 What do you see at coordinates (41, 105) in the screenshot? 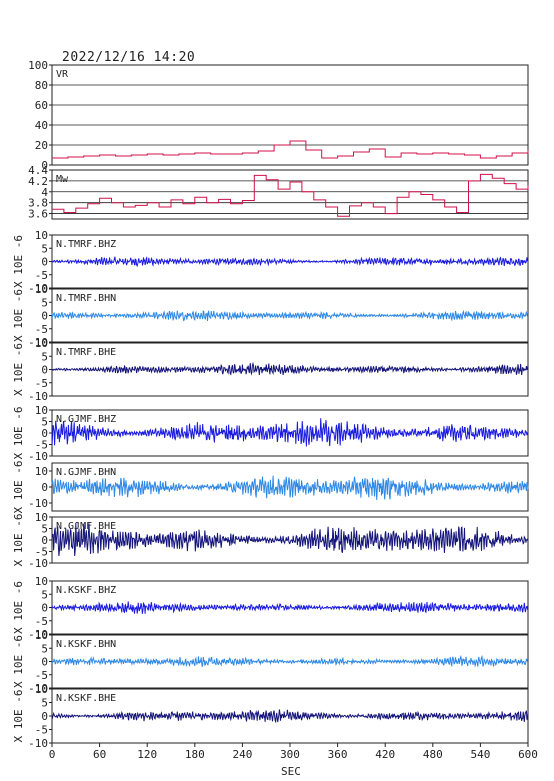
I see `y-tick-label: 60` at bounding box center [41, 105].